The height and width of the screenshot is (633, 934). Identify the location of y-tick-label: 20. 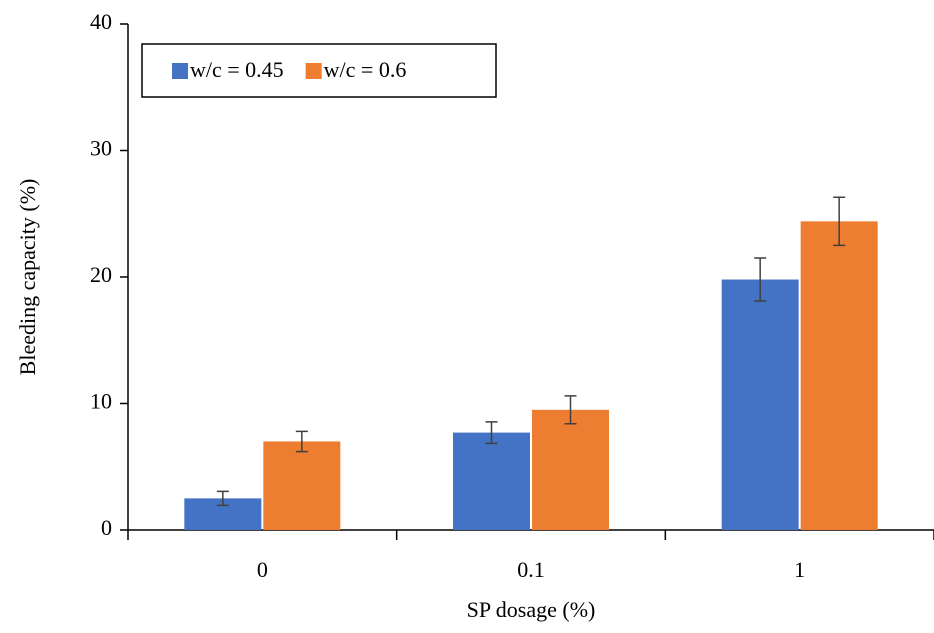
(101, 274).